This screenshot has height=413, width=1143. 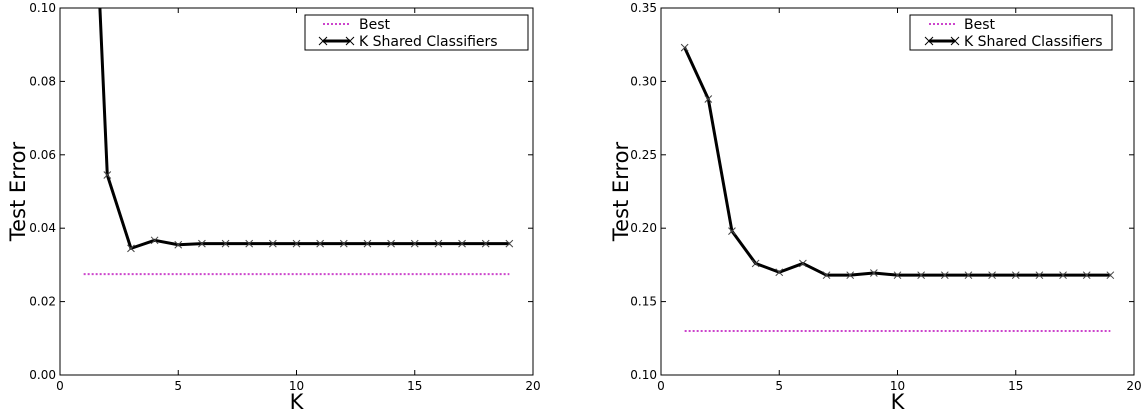 I want to click on legend-left: Best K Shared Classifiers, so click(x=416, y=32).